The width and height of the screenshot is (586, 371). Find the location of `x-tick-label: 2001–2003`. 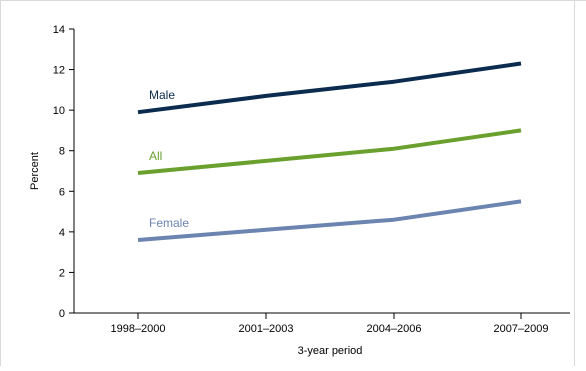

x-tick-label: 2001–2003 is located at coordinates (265, 329).